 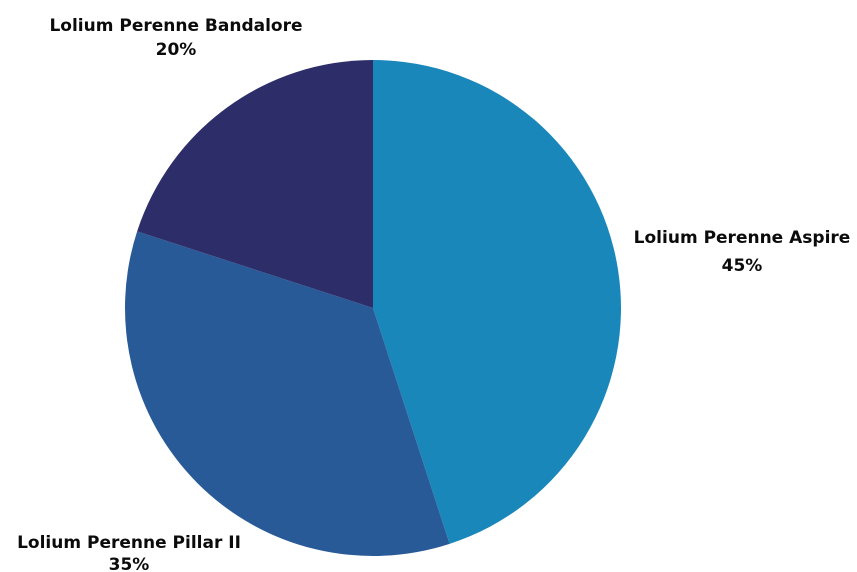 I want to click on slice-value-bandalore: 20%, so click(x=176, y=50).